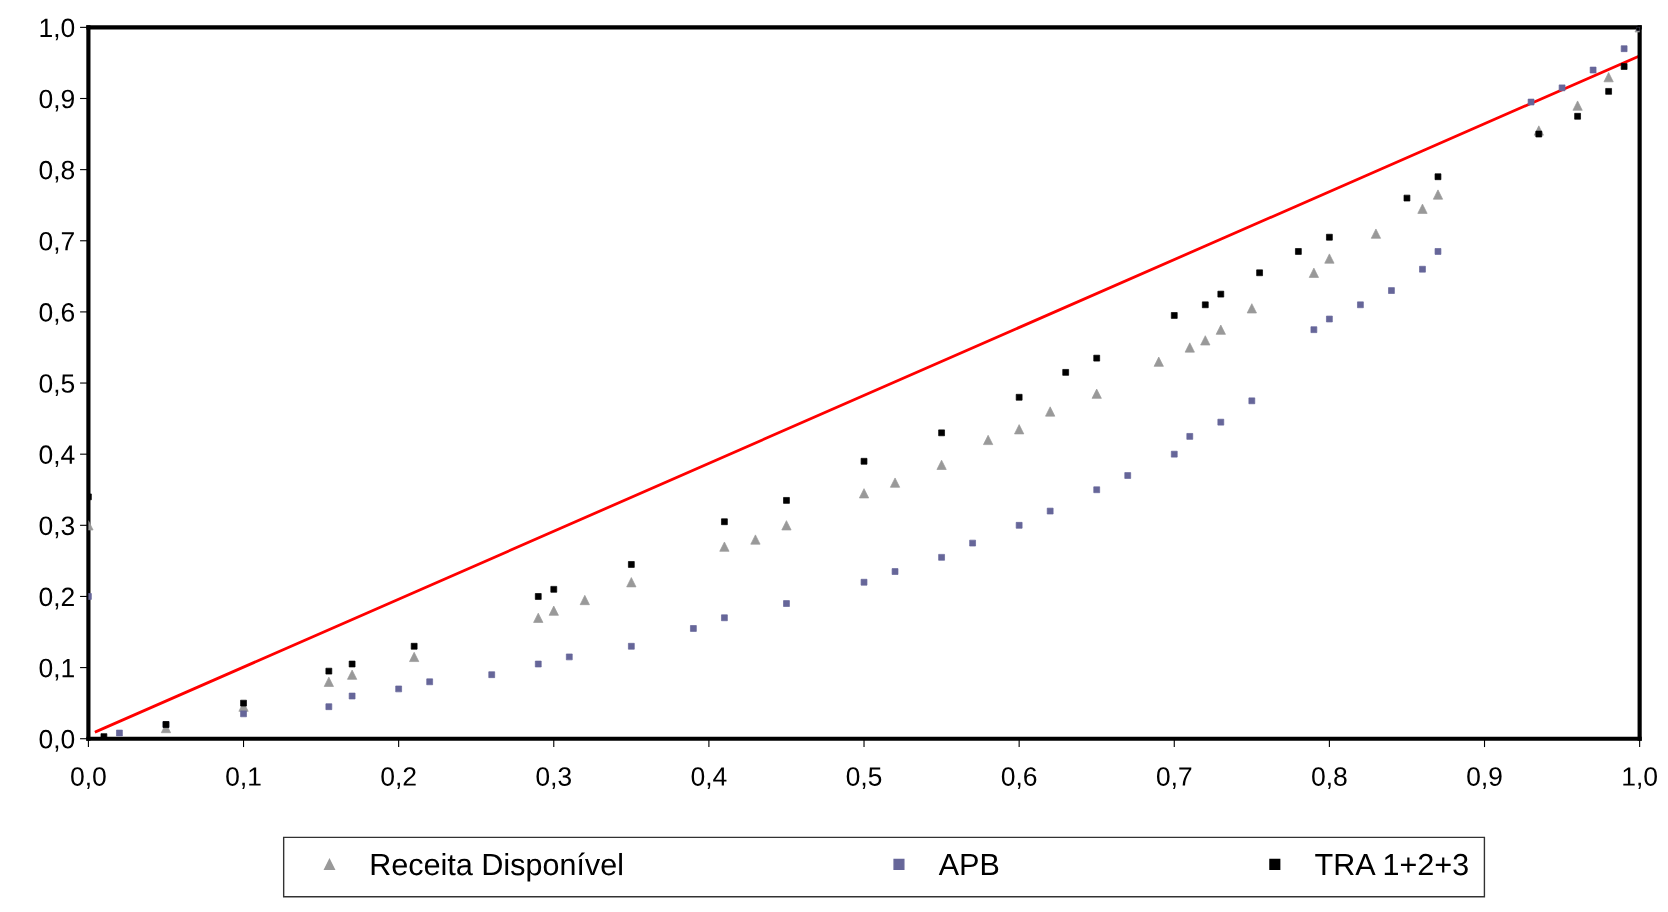 The height and width of the screenshot is (912, 1668). Describe the element at coordinates (88, 778) in the screenshot. I see `x-tick-label: 0,0` at that location.